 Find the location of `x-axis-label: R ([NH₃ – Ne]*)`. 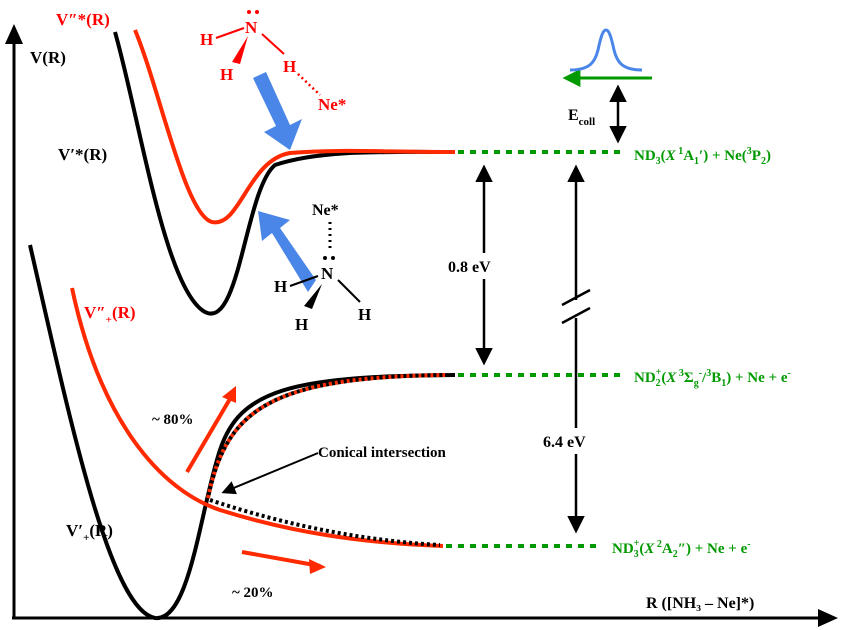

x-axis-label: R ([NH₃ – Ne]*) is located at coordinates (700, 603).